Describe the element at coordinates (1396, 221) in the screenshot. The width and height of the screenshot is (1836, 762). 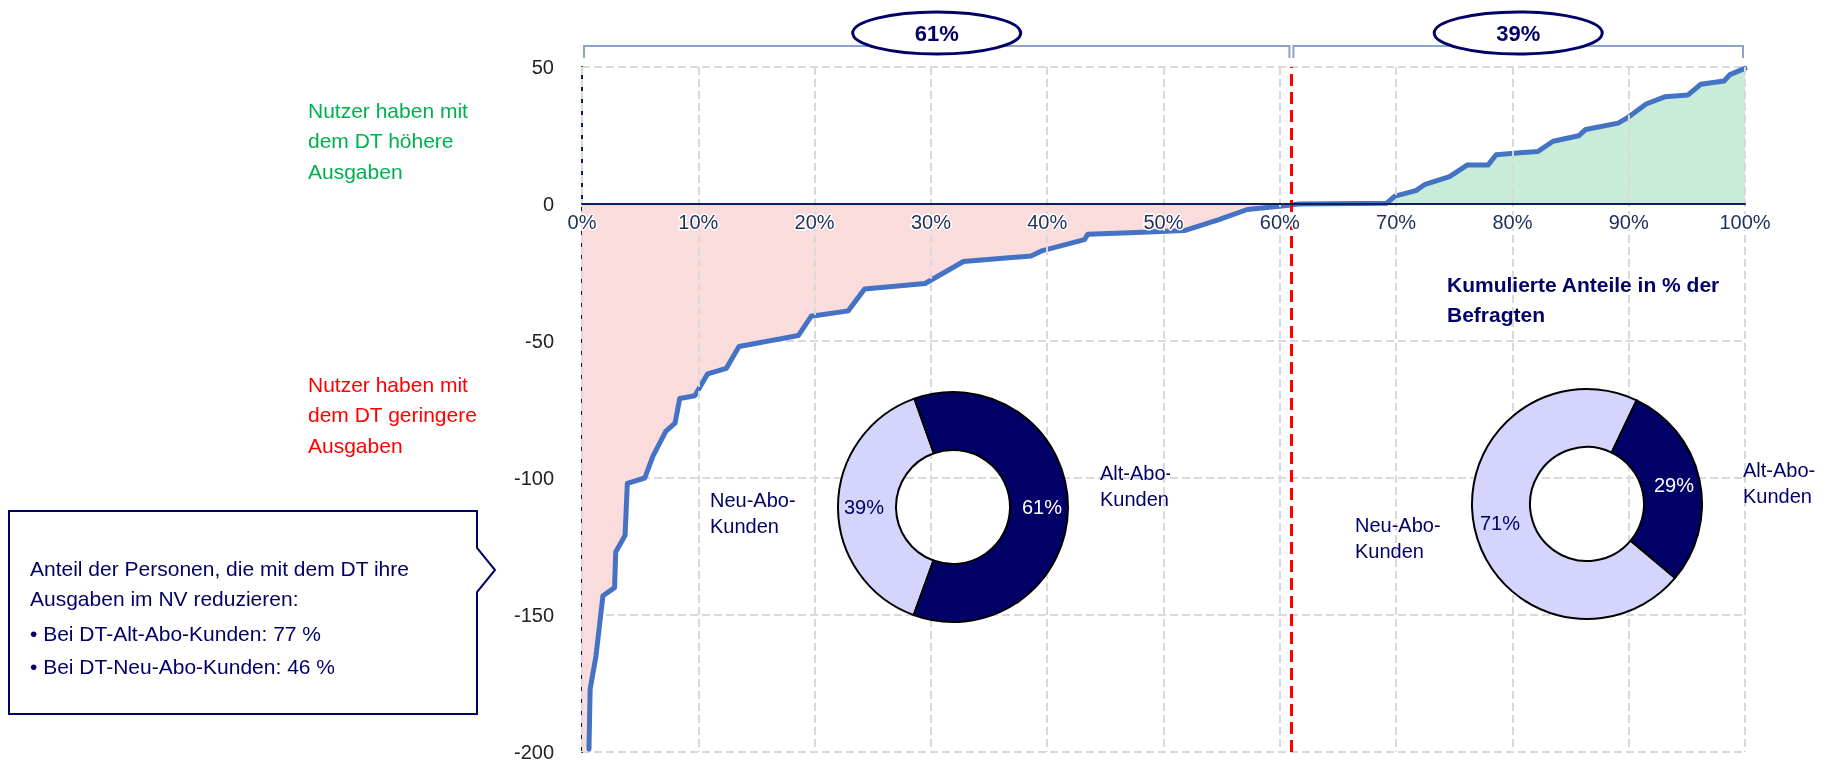
I see `x-tick-label: 70%` at that location.